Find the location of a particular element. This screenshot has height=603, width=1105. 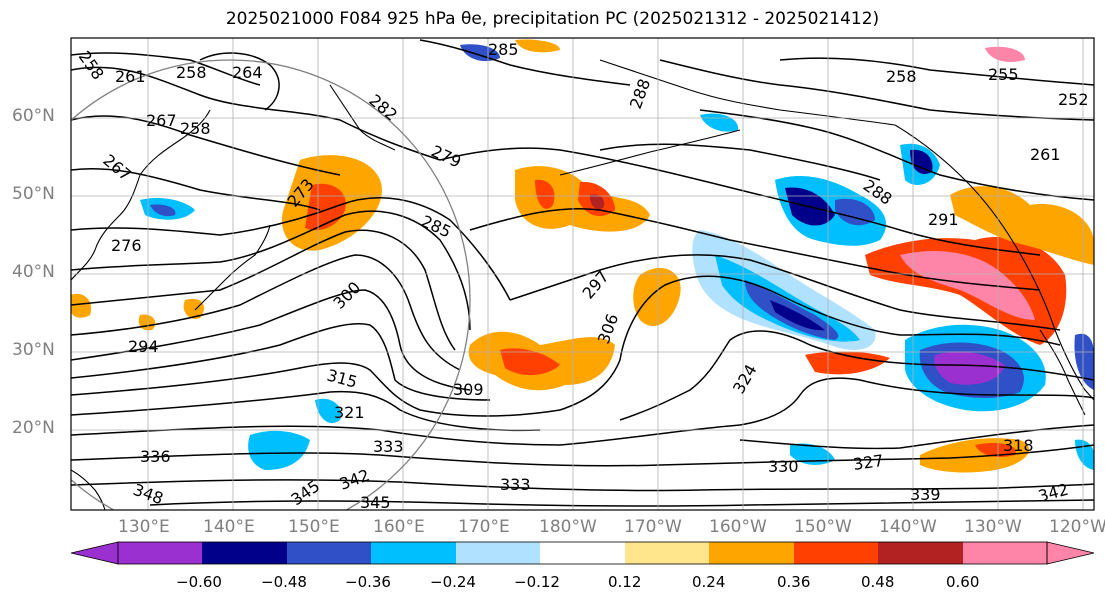

lon-label-130w: 130°W is located at coordinates (993, 527).